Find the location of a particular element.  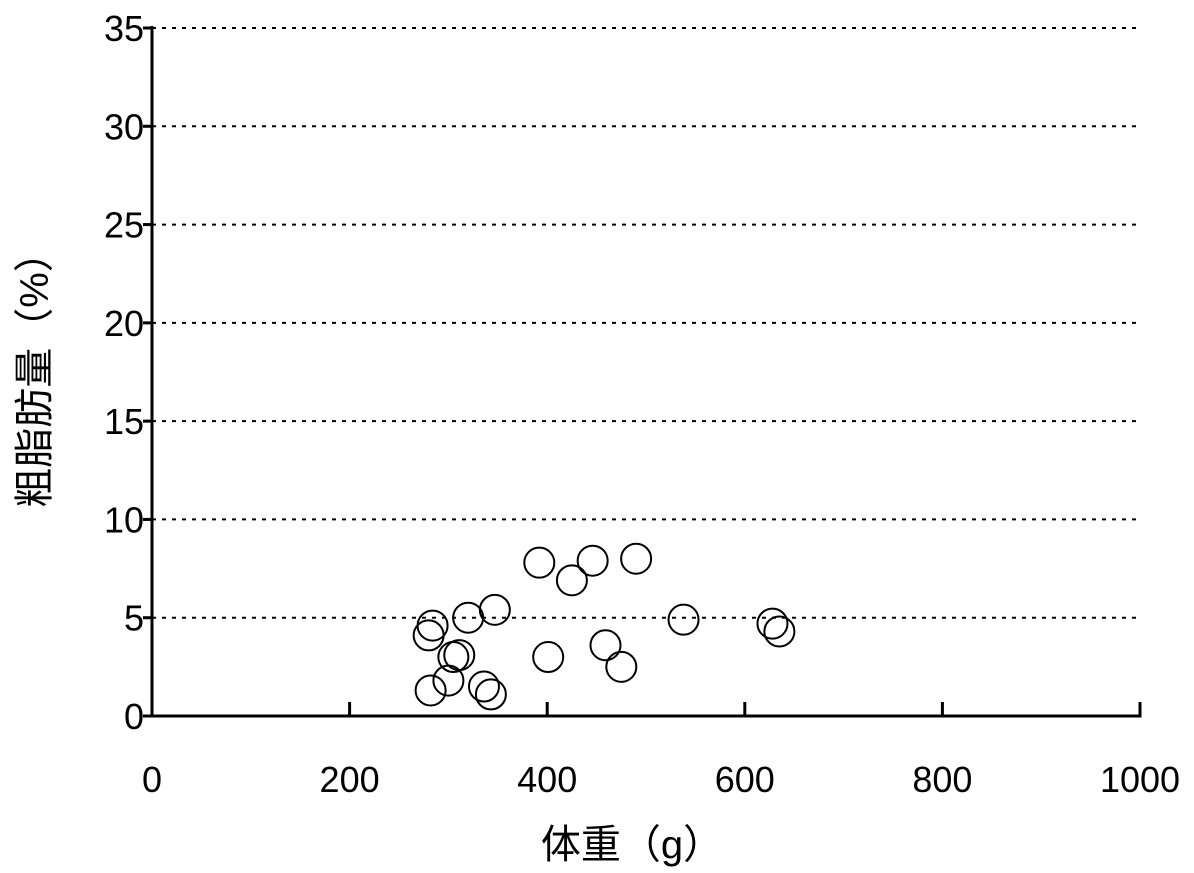

point-layer is located at coordinates (604, 626).